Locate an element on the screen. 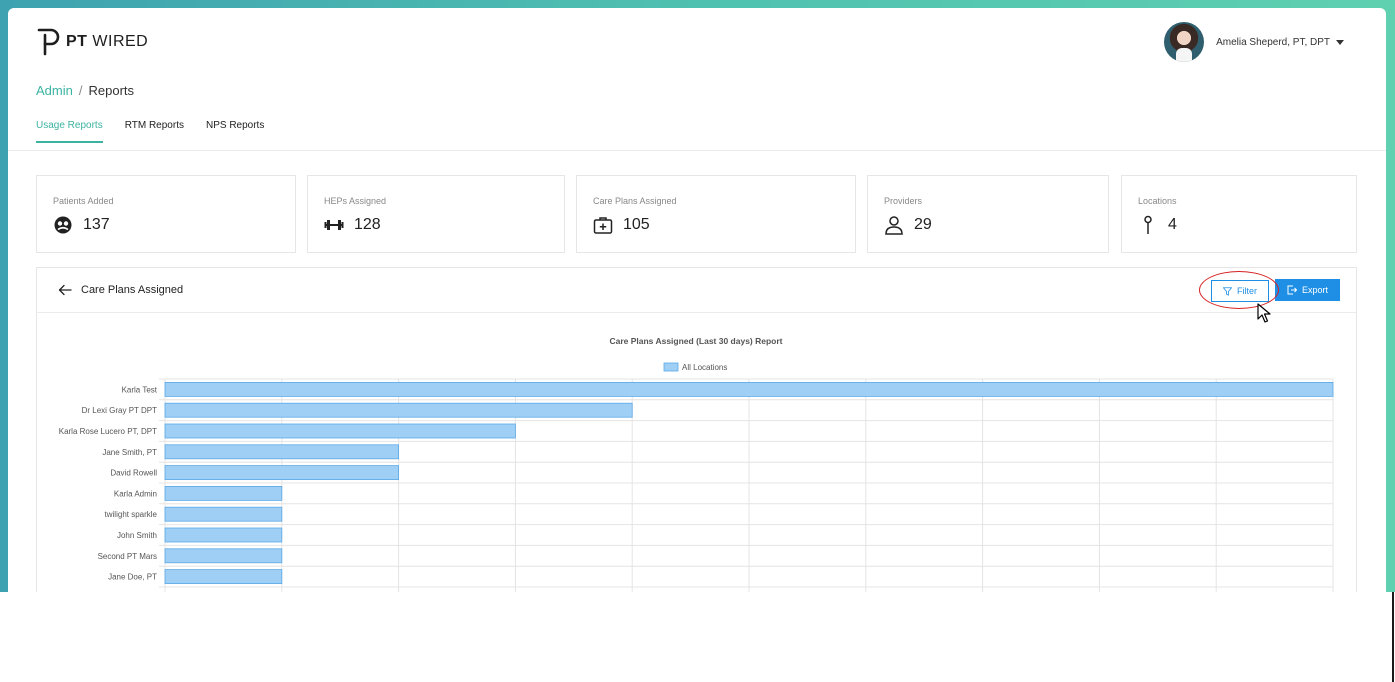 This screenshot has width=1395, height=682. export-button-label: Export is located at coordinates (1314, 290).